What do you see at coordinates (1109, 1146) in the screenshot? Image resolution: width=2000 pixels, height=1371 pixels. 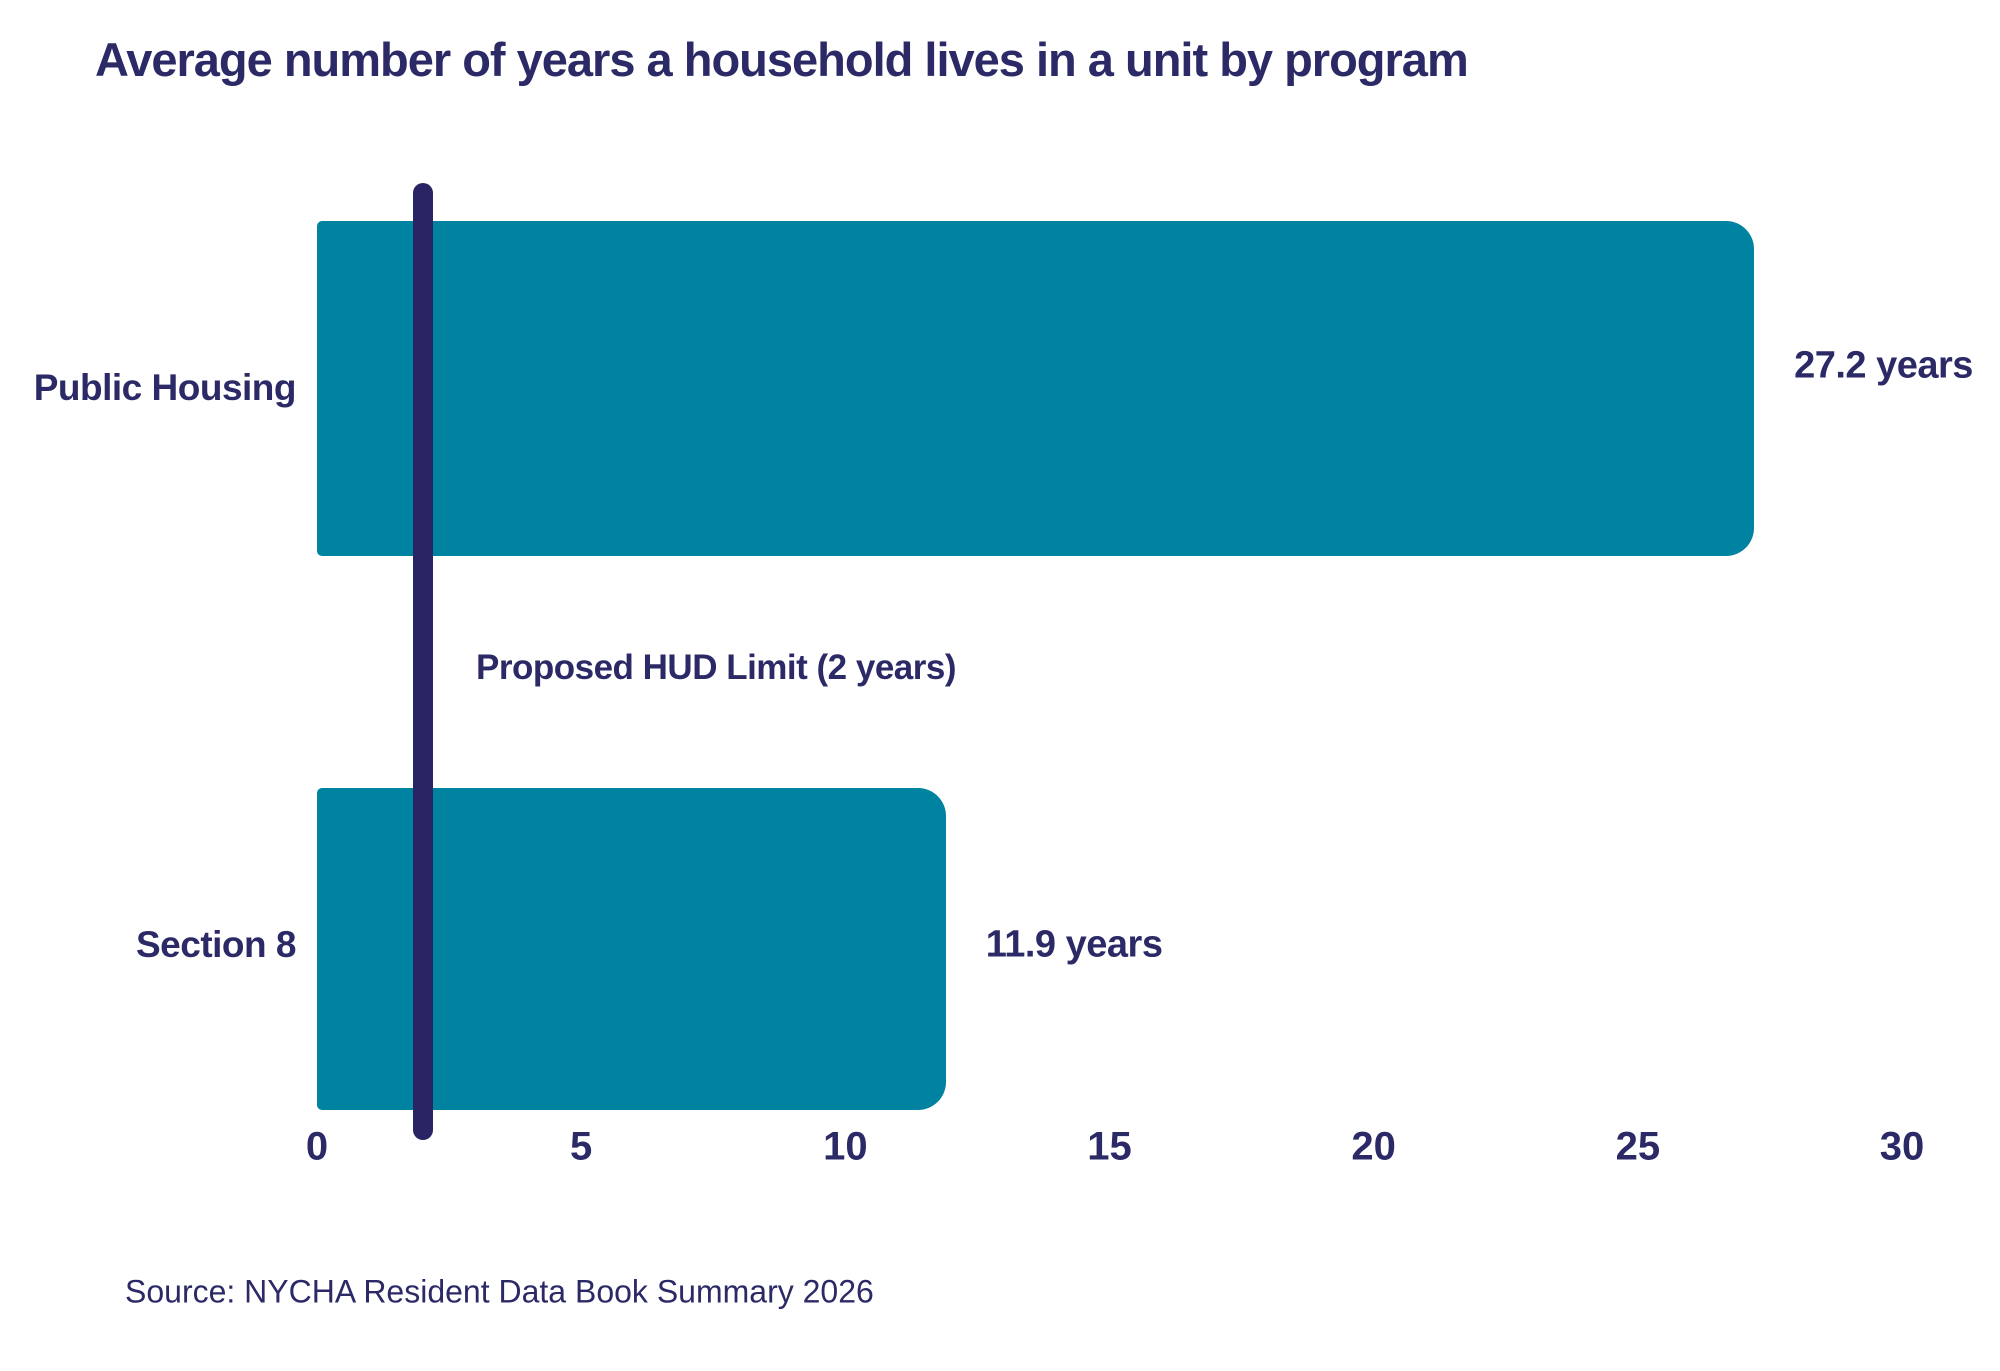 I see `x-tick-15: 15` at bounding box center [1109, 1146].